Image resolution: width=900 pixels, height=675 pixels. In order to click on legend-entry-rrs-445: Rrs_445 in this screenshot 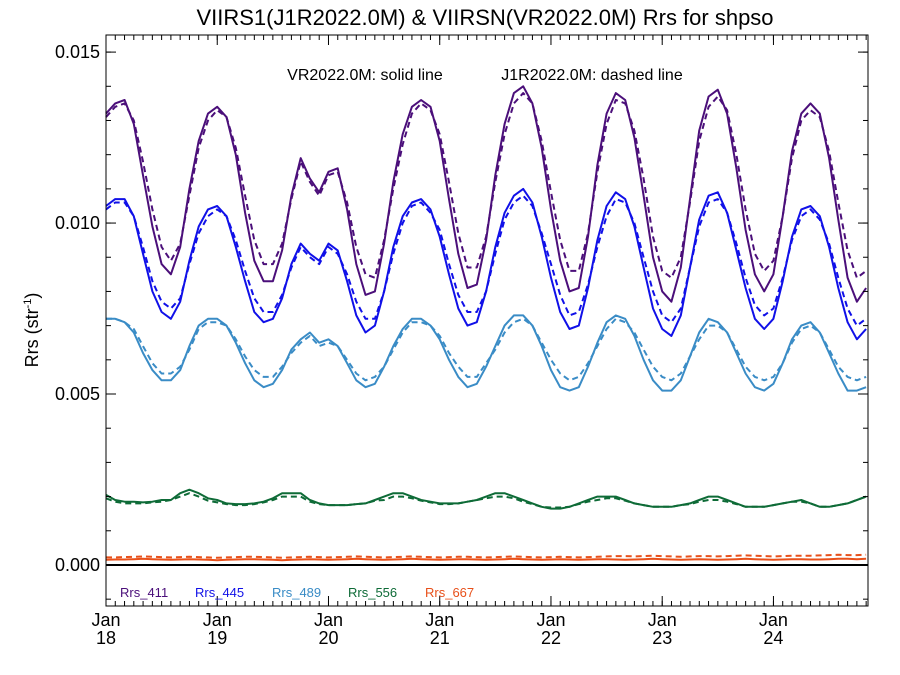, I will do `click(219, 592)`.